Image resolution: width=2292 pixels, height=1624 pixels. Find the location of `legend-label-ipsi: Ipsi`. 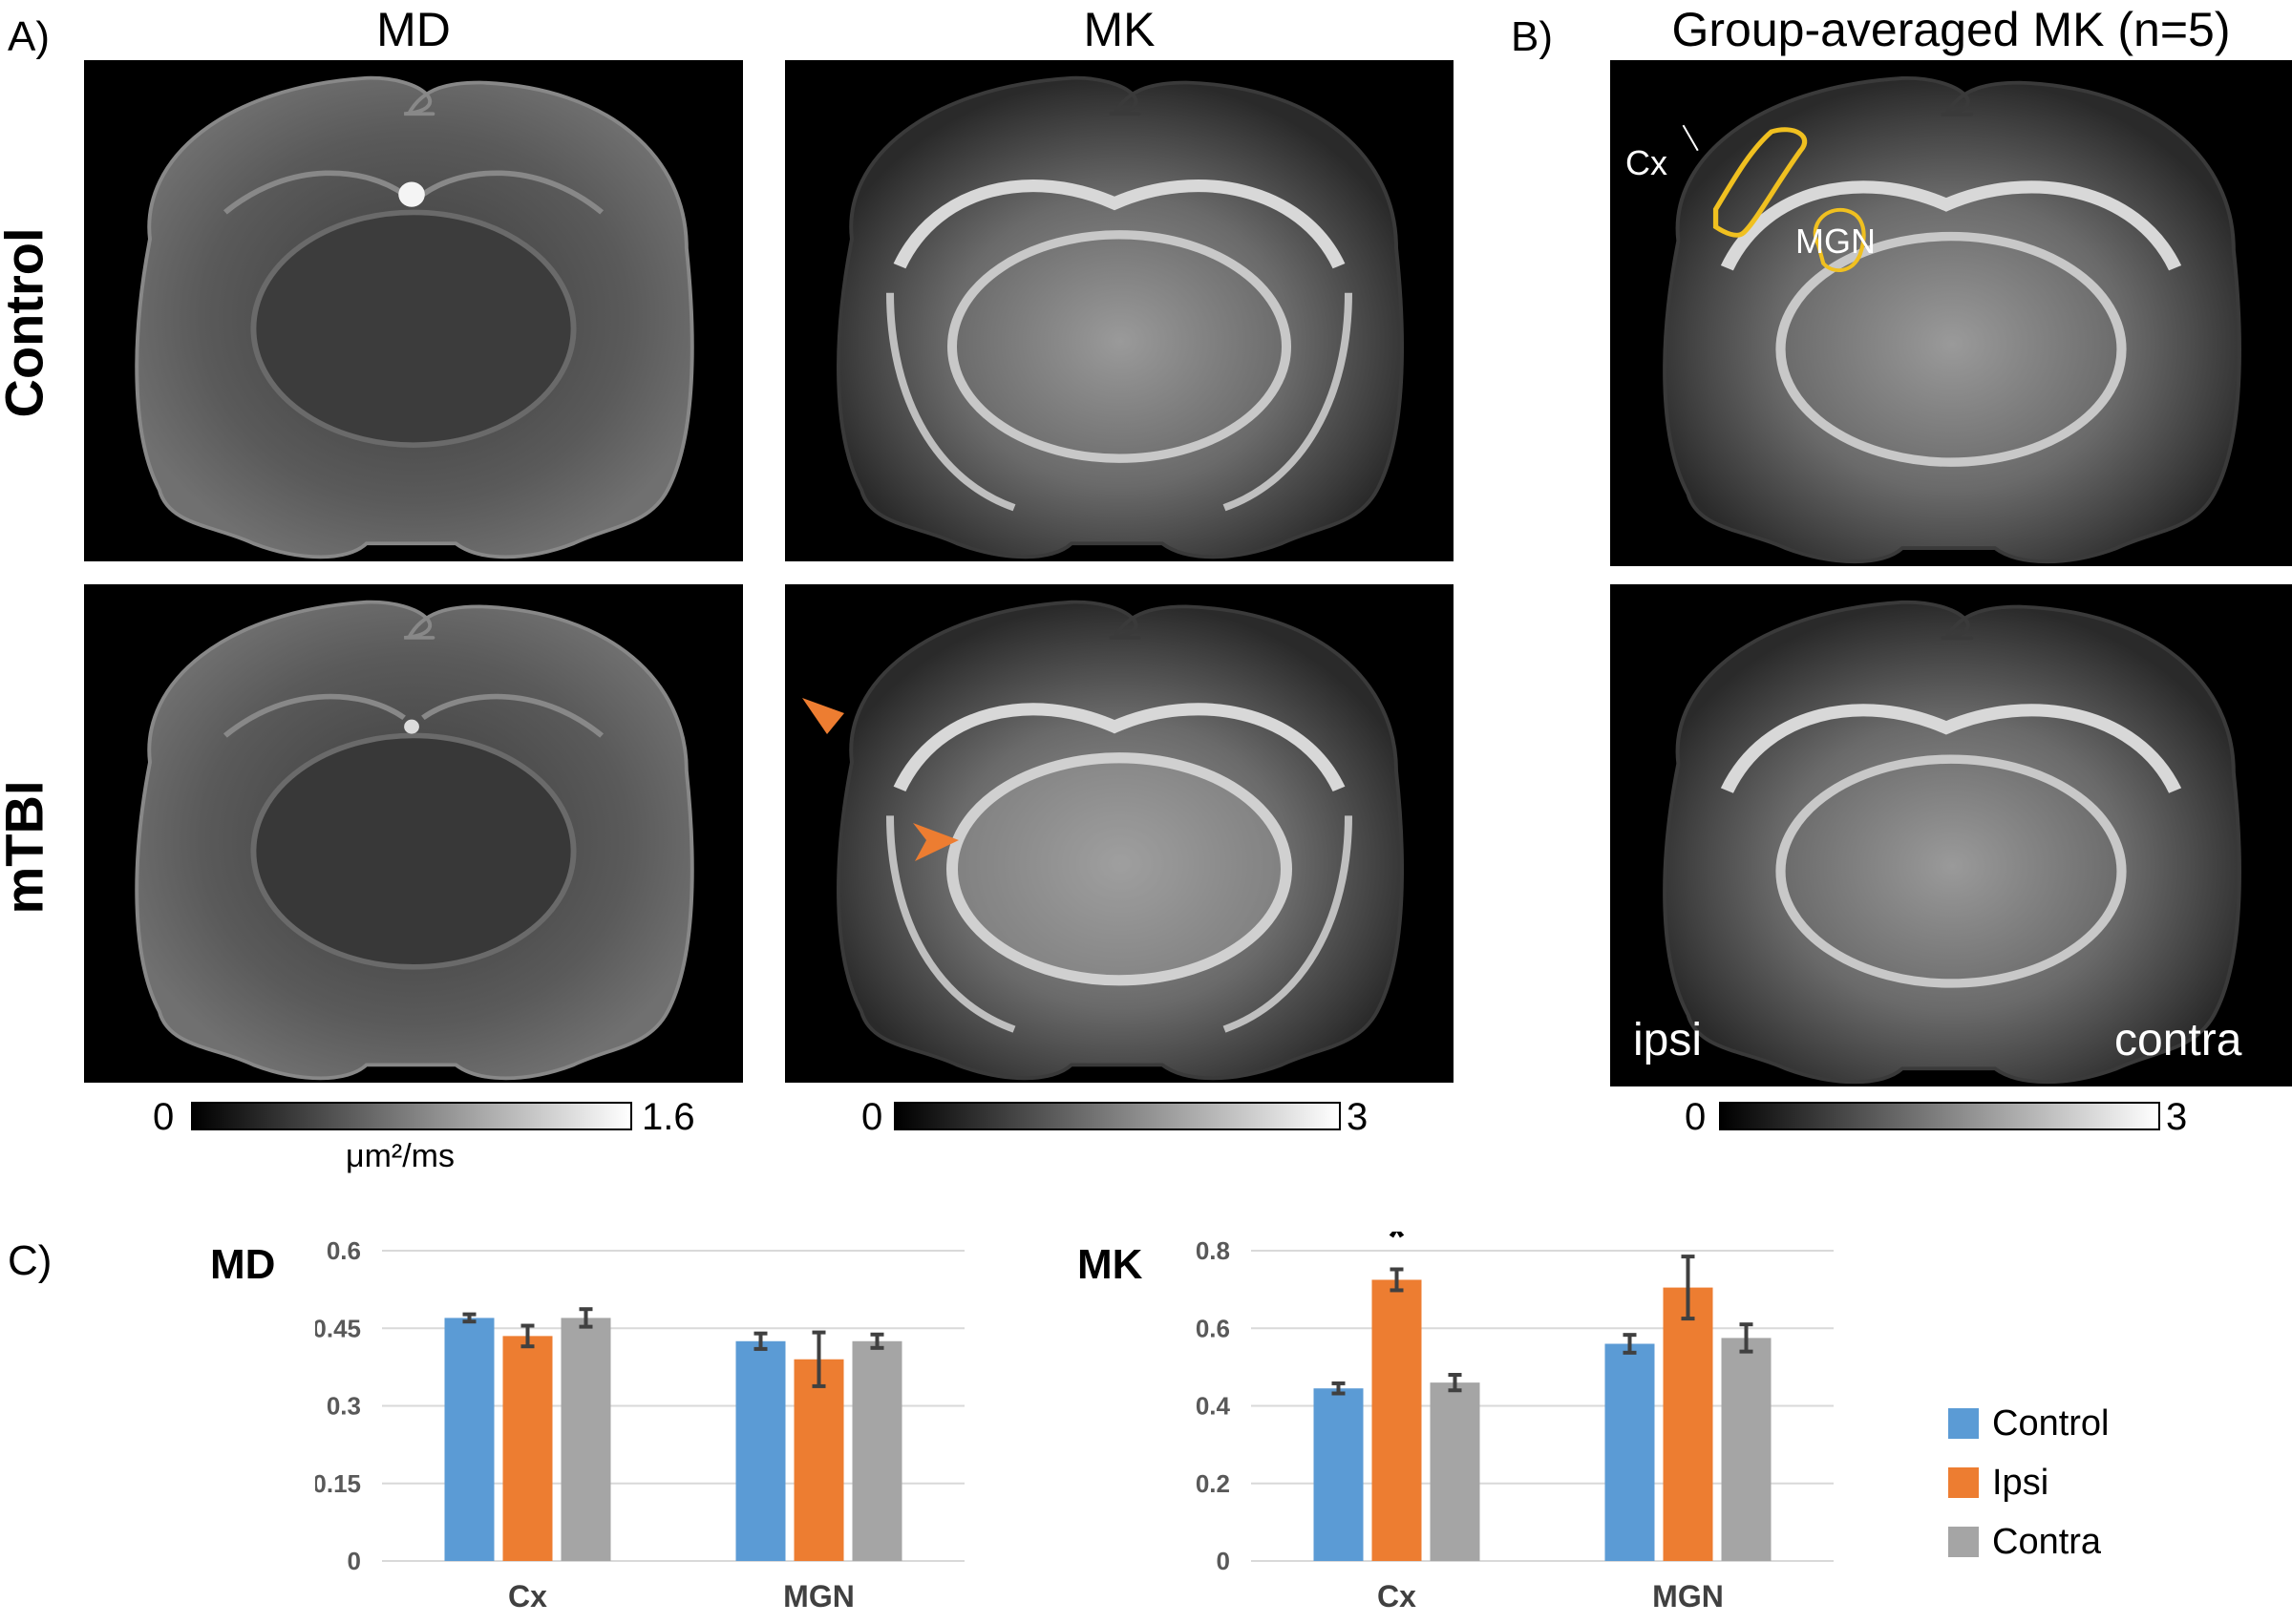

legend-label-ipsi: Ipsi is located at coordinates (2020, 1482).